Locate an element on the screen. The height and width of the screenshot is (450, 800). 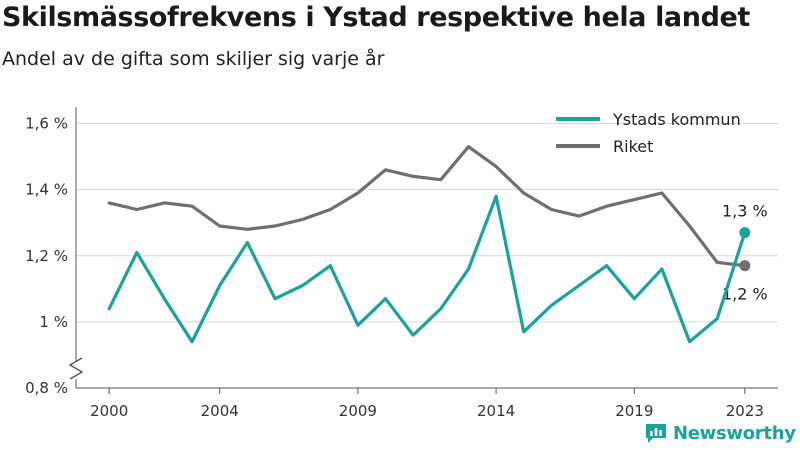
newsworthy-logo-icon is located at coordinates (656, 433).